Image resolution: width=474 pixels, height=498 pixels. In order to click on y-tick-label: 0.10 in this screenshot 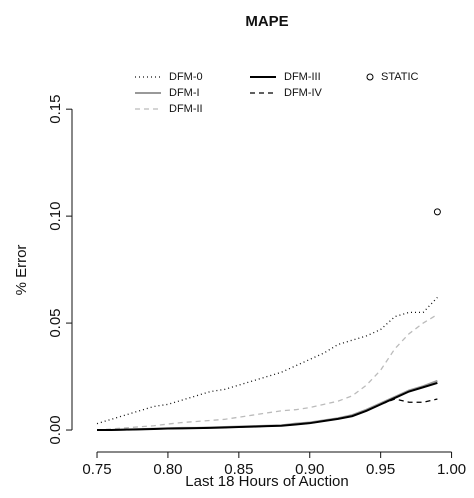, I will do `click(55, 216)`.